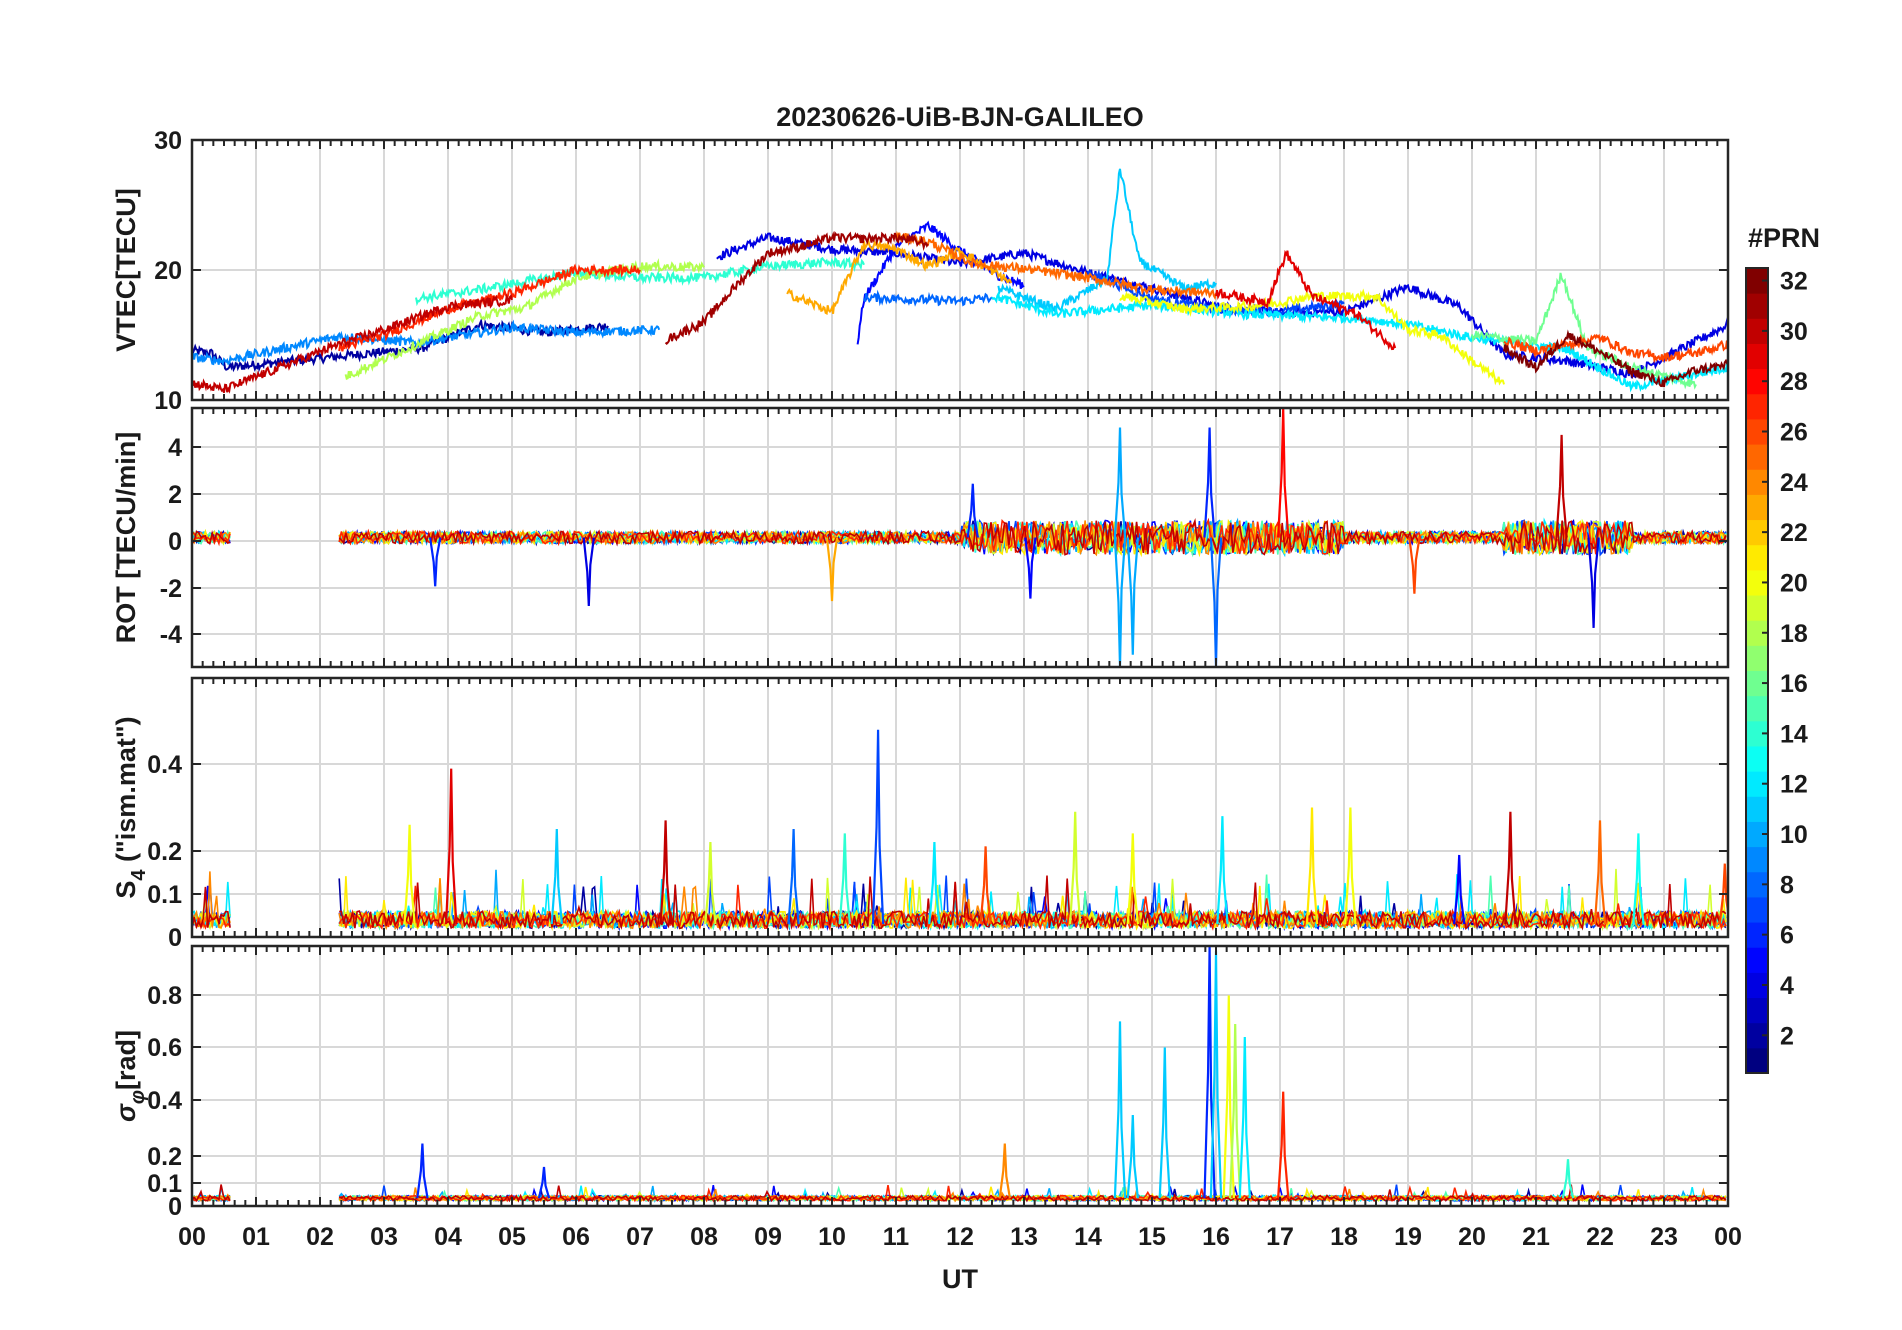 Image resolution: width=1902 pixels, height=1330 pixels. I want to click on colorbar-frame, so click(1757, 670).